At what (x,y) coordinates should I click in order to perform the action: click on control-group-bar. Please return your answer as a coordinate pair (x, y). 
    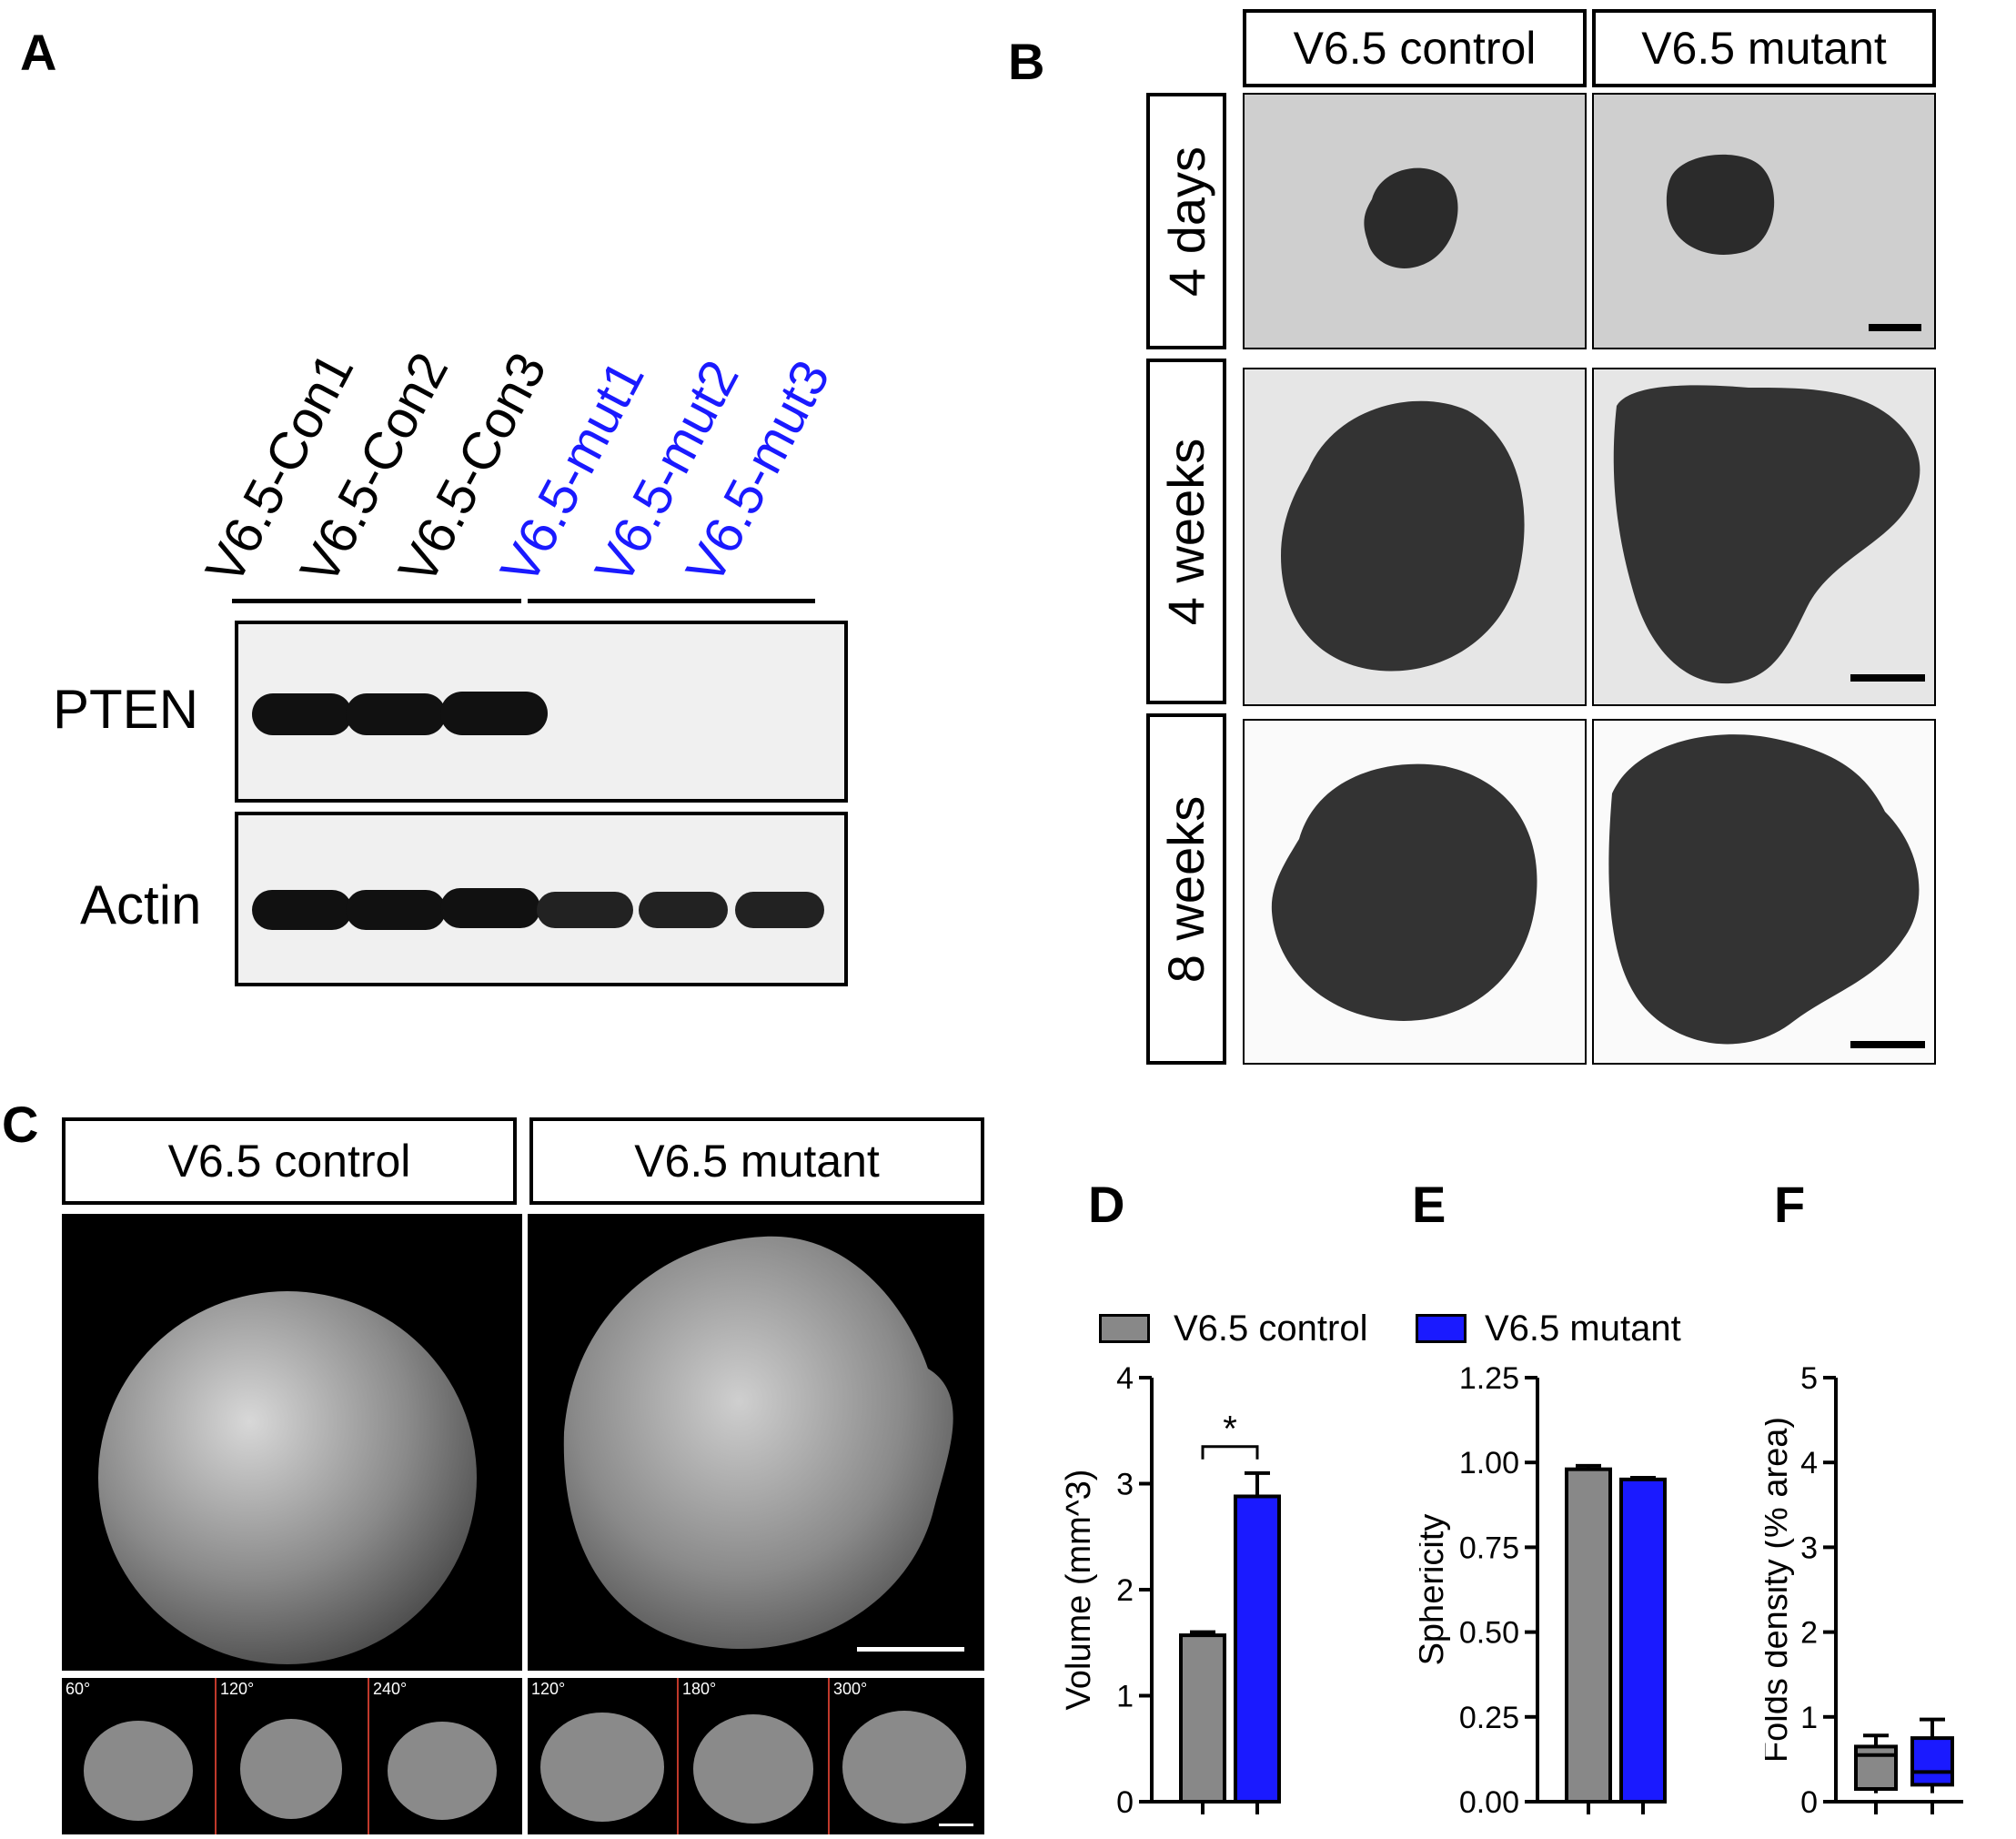
    Looking at the image, I should click on (377, 601).